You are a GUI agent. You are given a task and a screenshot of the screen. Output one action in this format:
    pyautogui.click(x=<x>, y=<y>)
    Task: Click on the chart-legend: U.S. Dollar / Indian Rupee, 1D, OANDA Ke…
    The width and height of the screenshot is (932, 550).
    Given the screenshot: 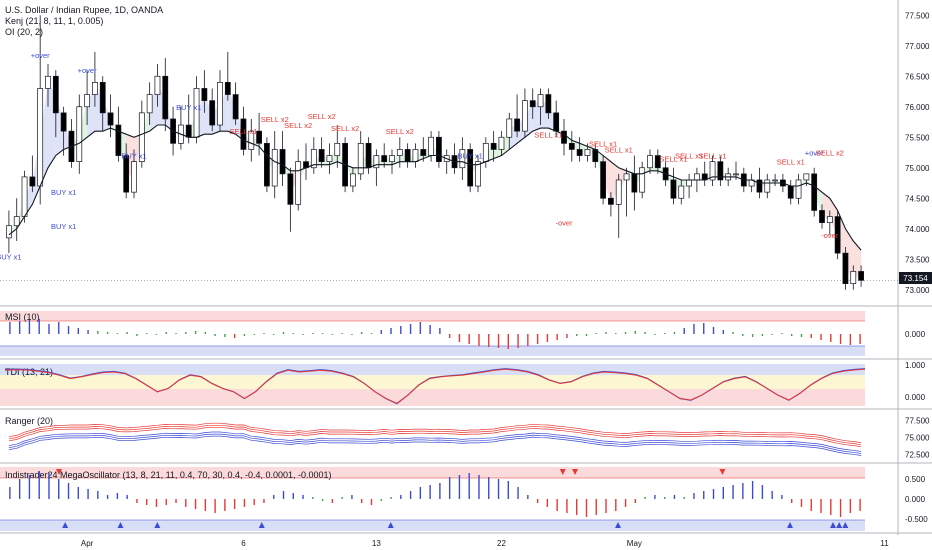 What is the action you would take?
    pyautogui.click(x=84, y=21)
    